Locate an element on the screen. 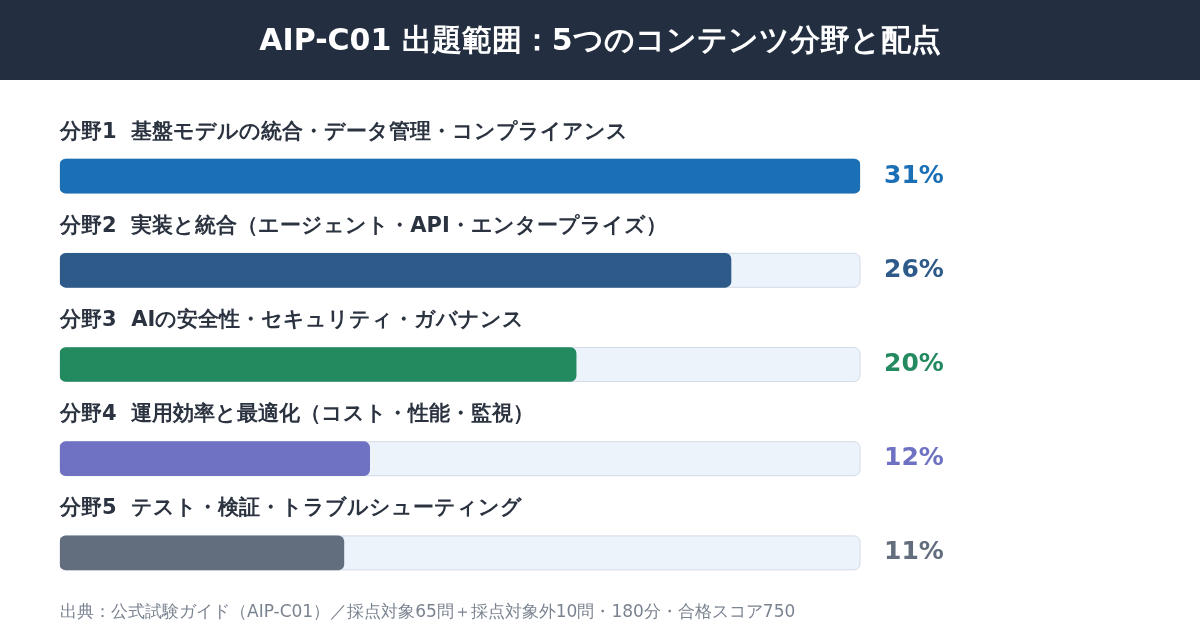 Image resolution: width=1200 pixels, height=640 pixels. y-tick-label: 分野2 実装と統合（エージェント・API・エンタープライズ） is located at coordinates (363, 224).